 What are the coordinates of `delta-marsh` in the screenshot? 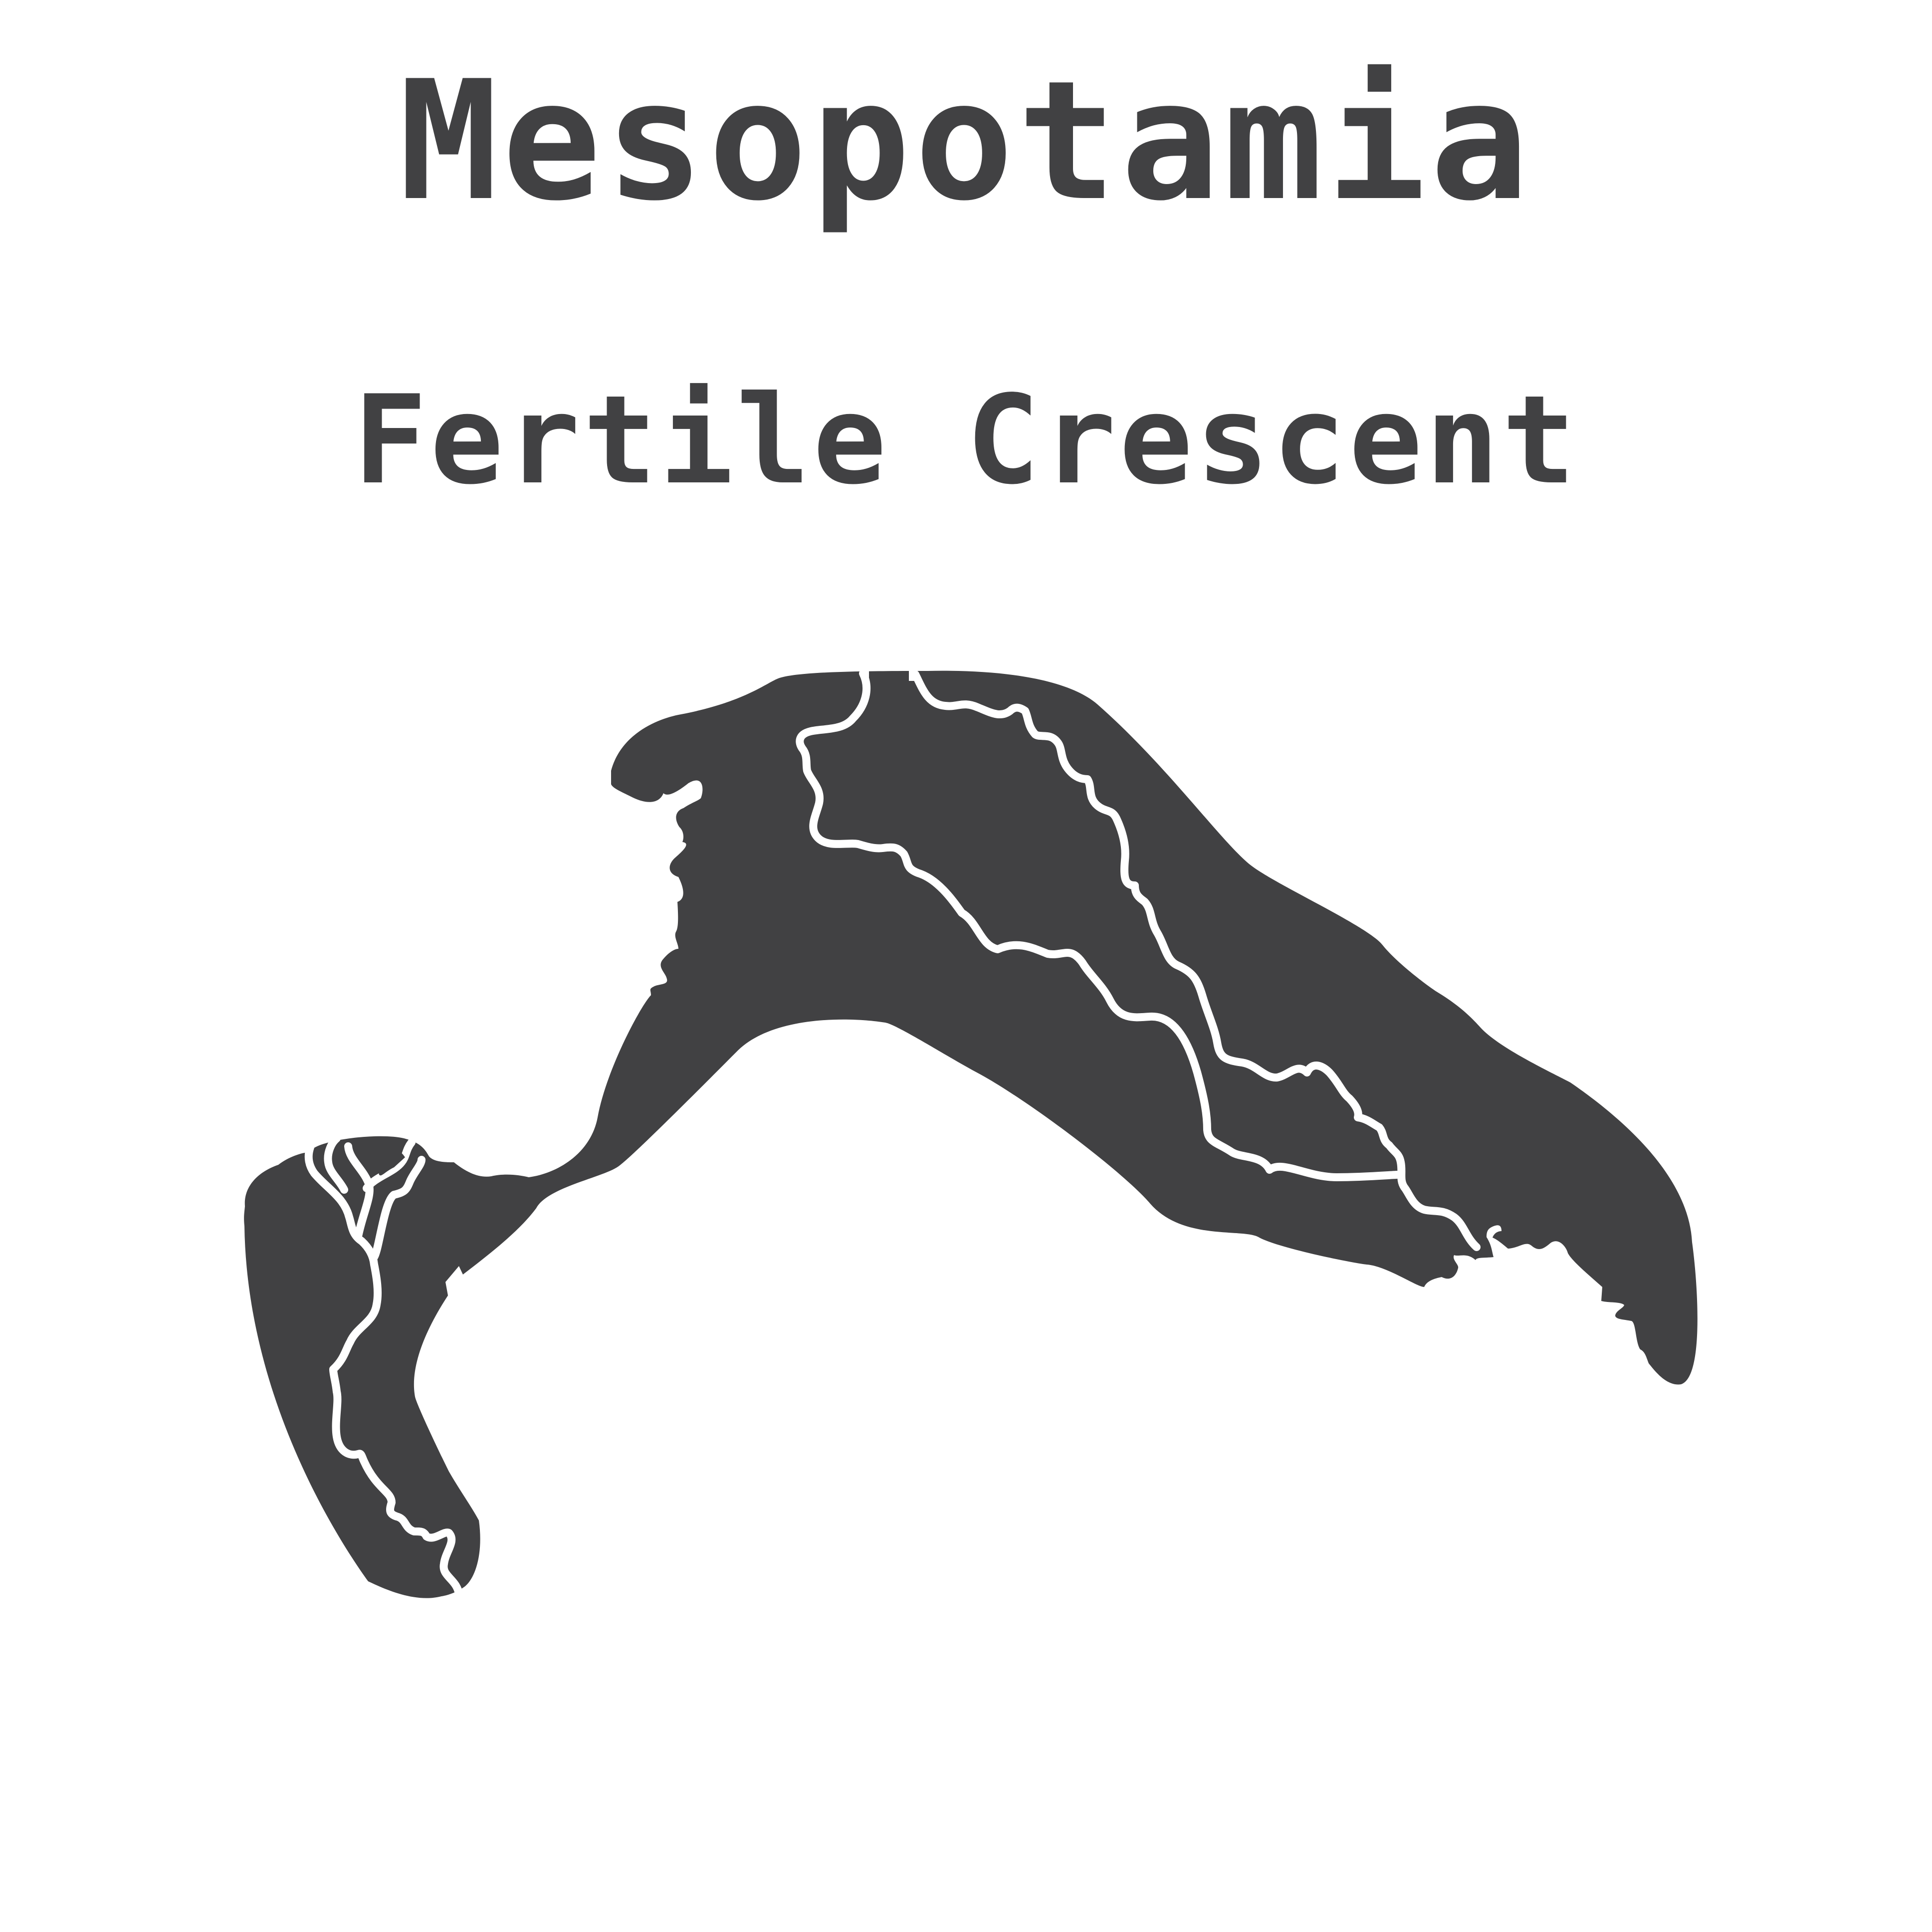 It's located at (387, 1159).